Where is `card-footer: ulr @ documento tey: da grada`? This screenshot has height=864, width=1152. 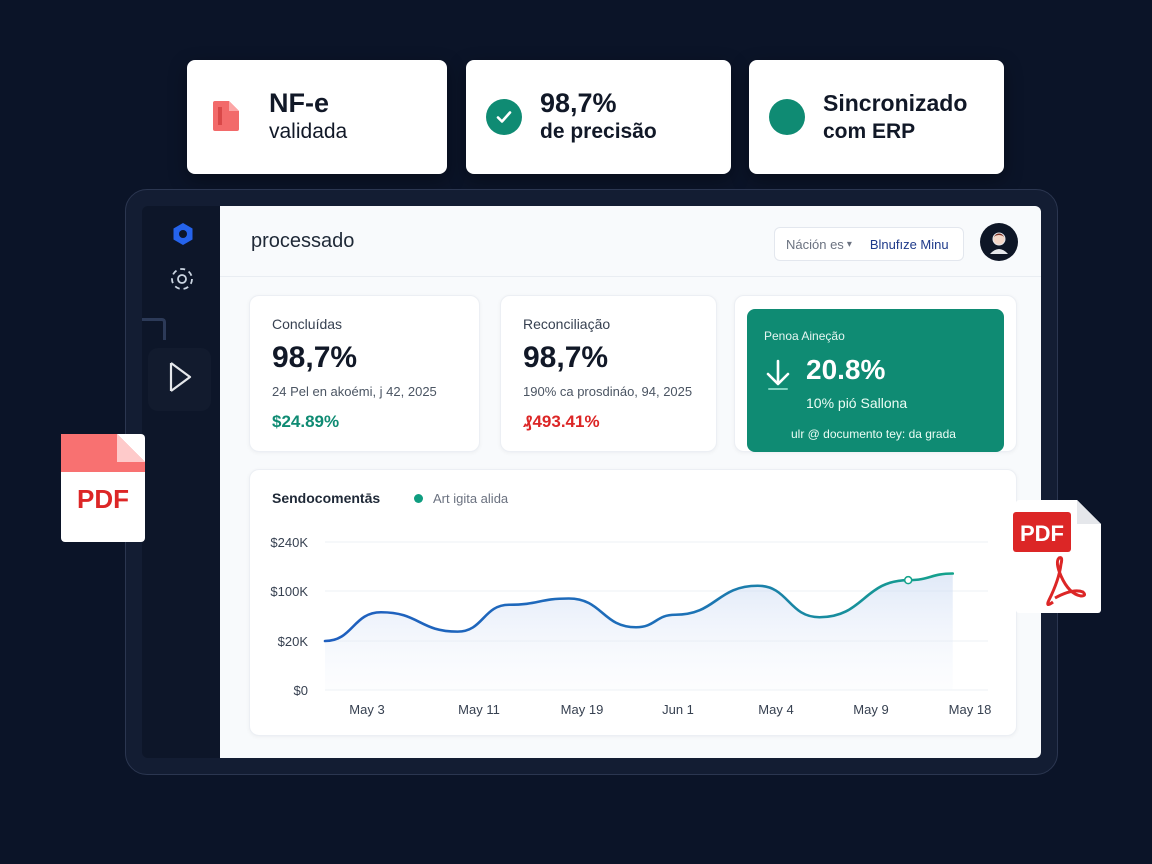
card-footer: ulr @ documento tey: da grada is located at coordinates (873, 434).